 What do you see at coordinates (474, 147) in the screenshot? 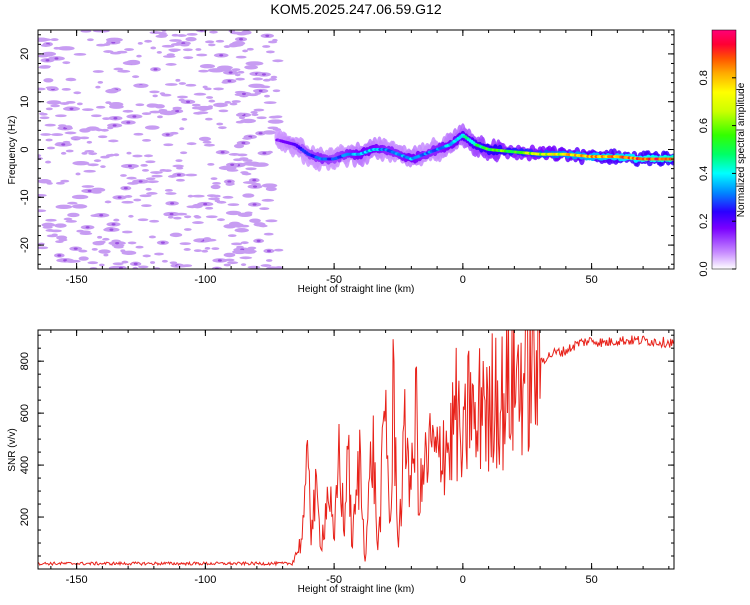
I see `signal-track-layer` at bounding box center [474, 147].